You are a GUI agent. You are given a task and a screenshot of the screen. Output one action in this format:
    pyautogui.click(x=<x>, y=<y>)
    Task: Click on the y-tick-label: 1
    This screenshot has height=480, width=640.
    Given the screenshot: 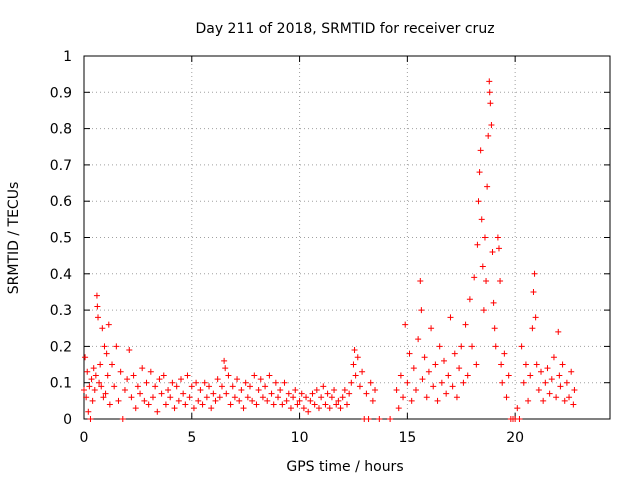 What is the action you would take?
    pyautogui.click(x=67, y=57)
    